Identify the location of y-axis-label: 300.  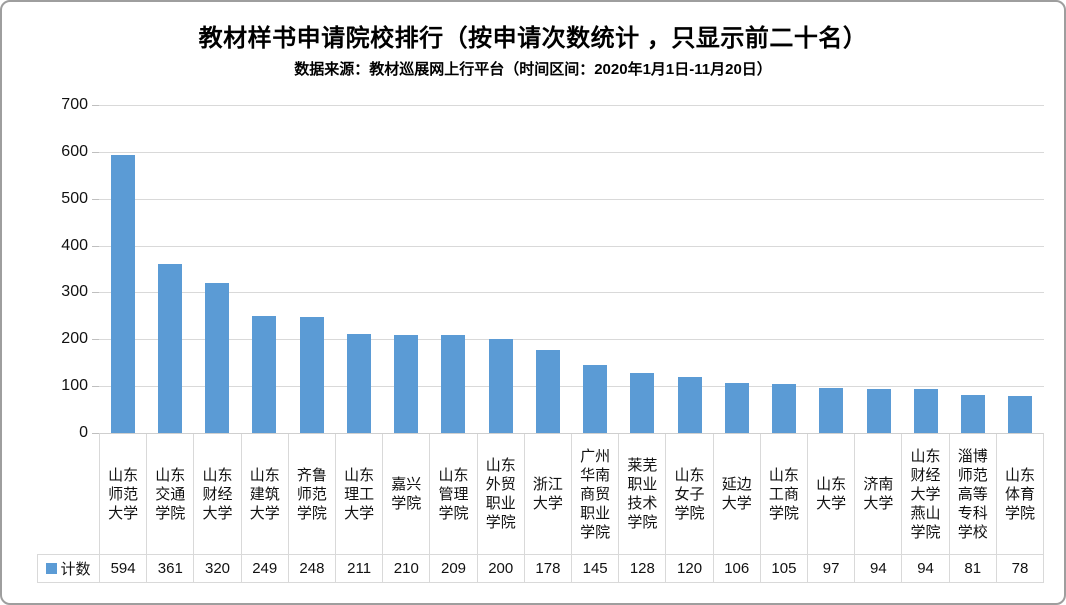
(74, 292).